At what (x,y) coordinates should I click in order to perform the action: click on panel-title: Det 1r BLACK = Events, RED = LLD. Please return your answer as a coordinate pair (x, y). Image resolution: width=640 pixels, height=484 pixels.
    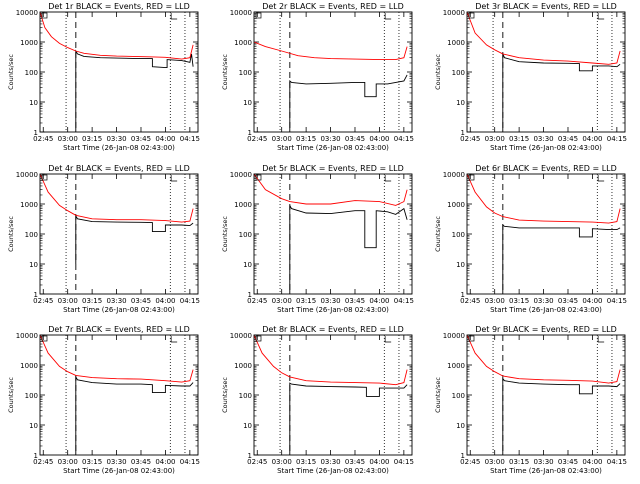
    Looking at the image, I should click on (119, 6).